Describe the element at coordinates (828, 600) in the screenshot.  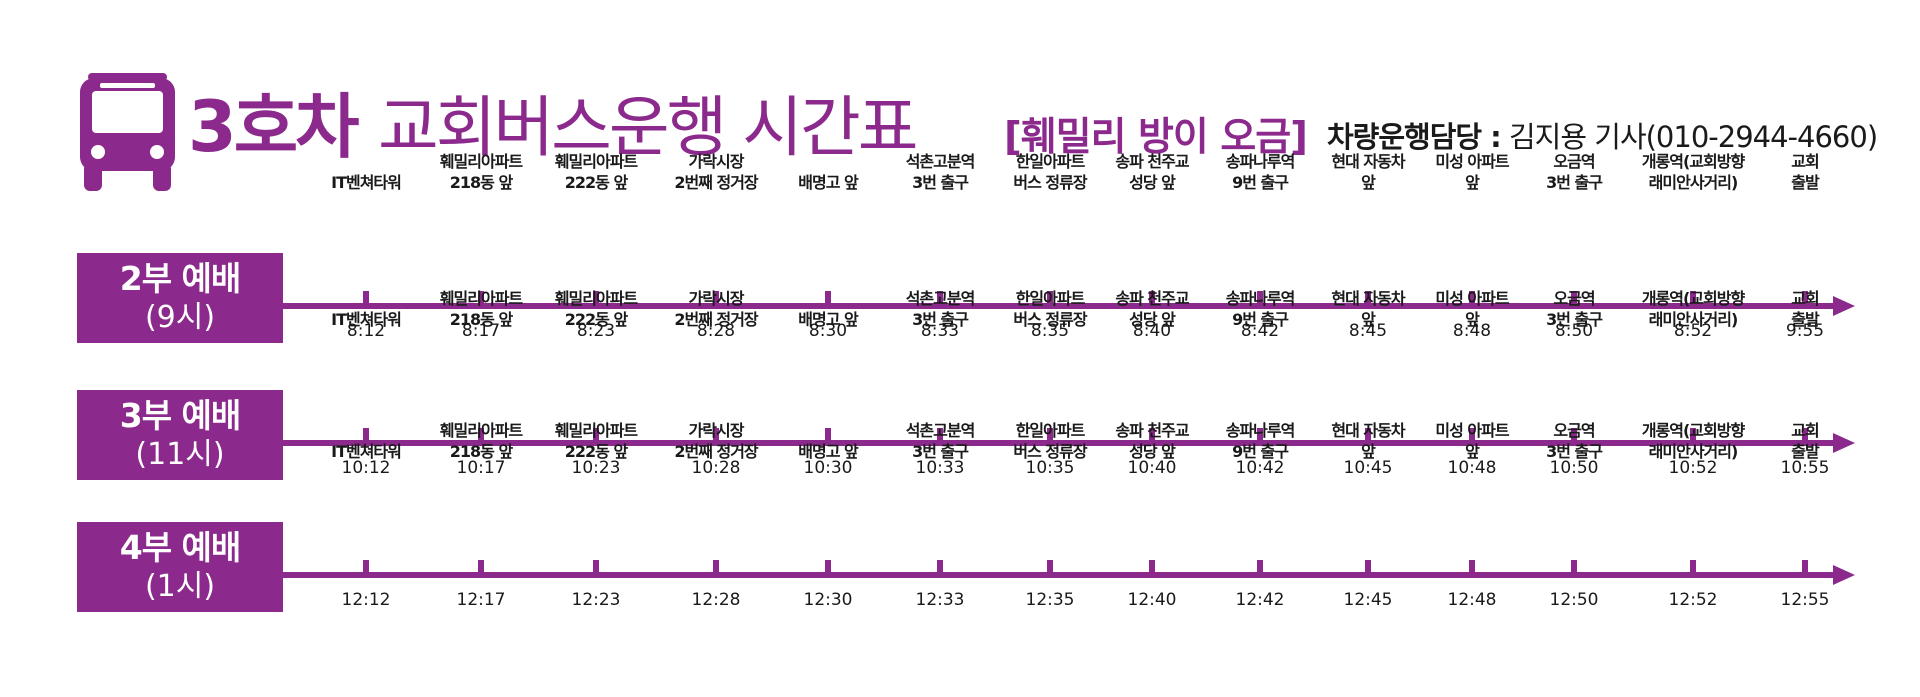
I see `stop-time: 12:30` at that location.